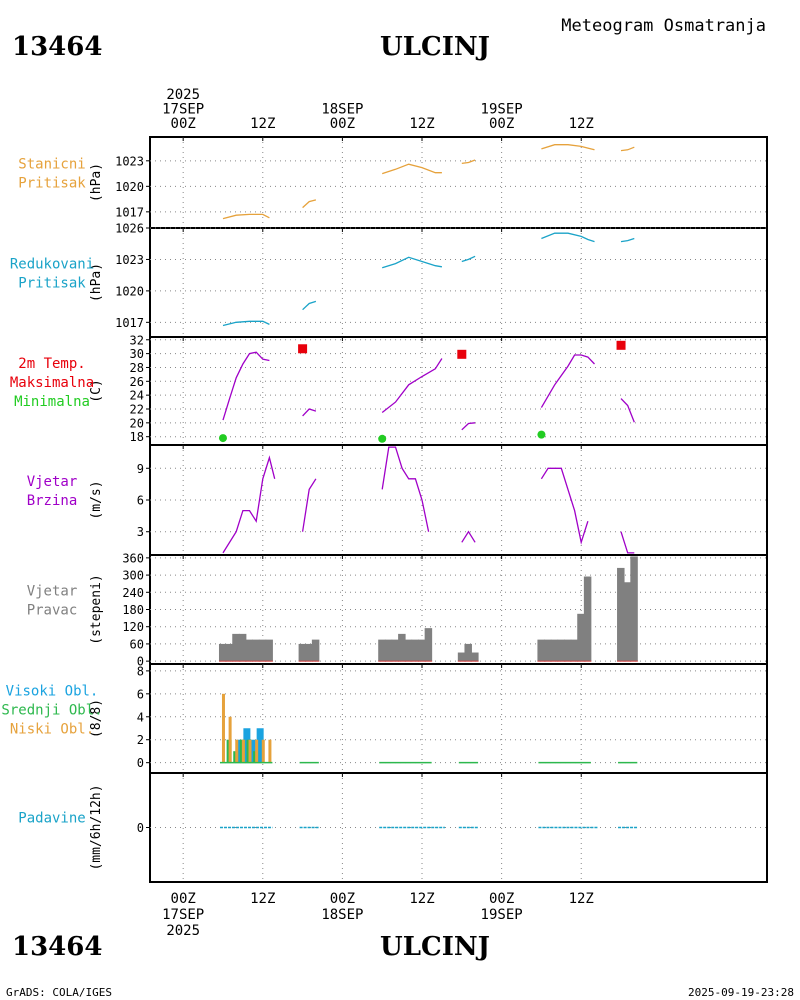 This screenshot has width=800, height=1000. Describe the element at coordinates (140, 532) in the screenshot. I see `y-tick-label: 3` at that location.